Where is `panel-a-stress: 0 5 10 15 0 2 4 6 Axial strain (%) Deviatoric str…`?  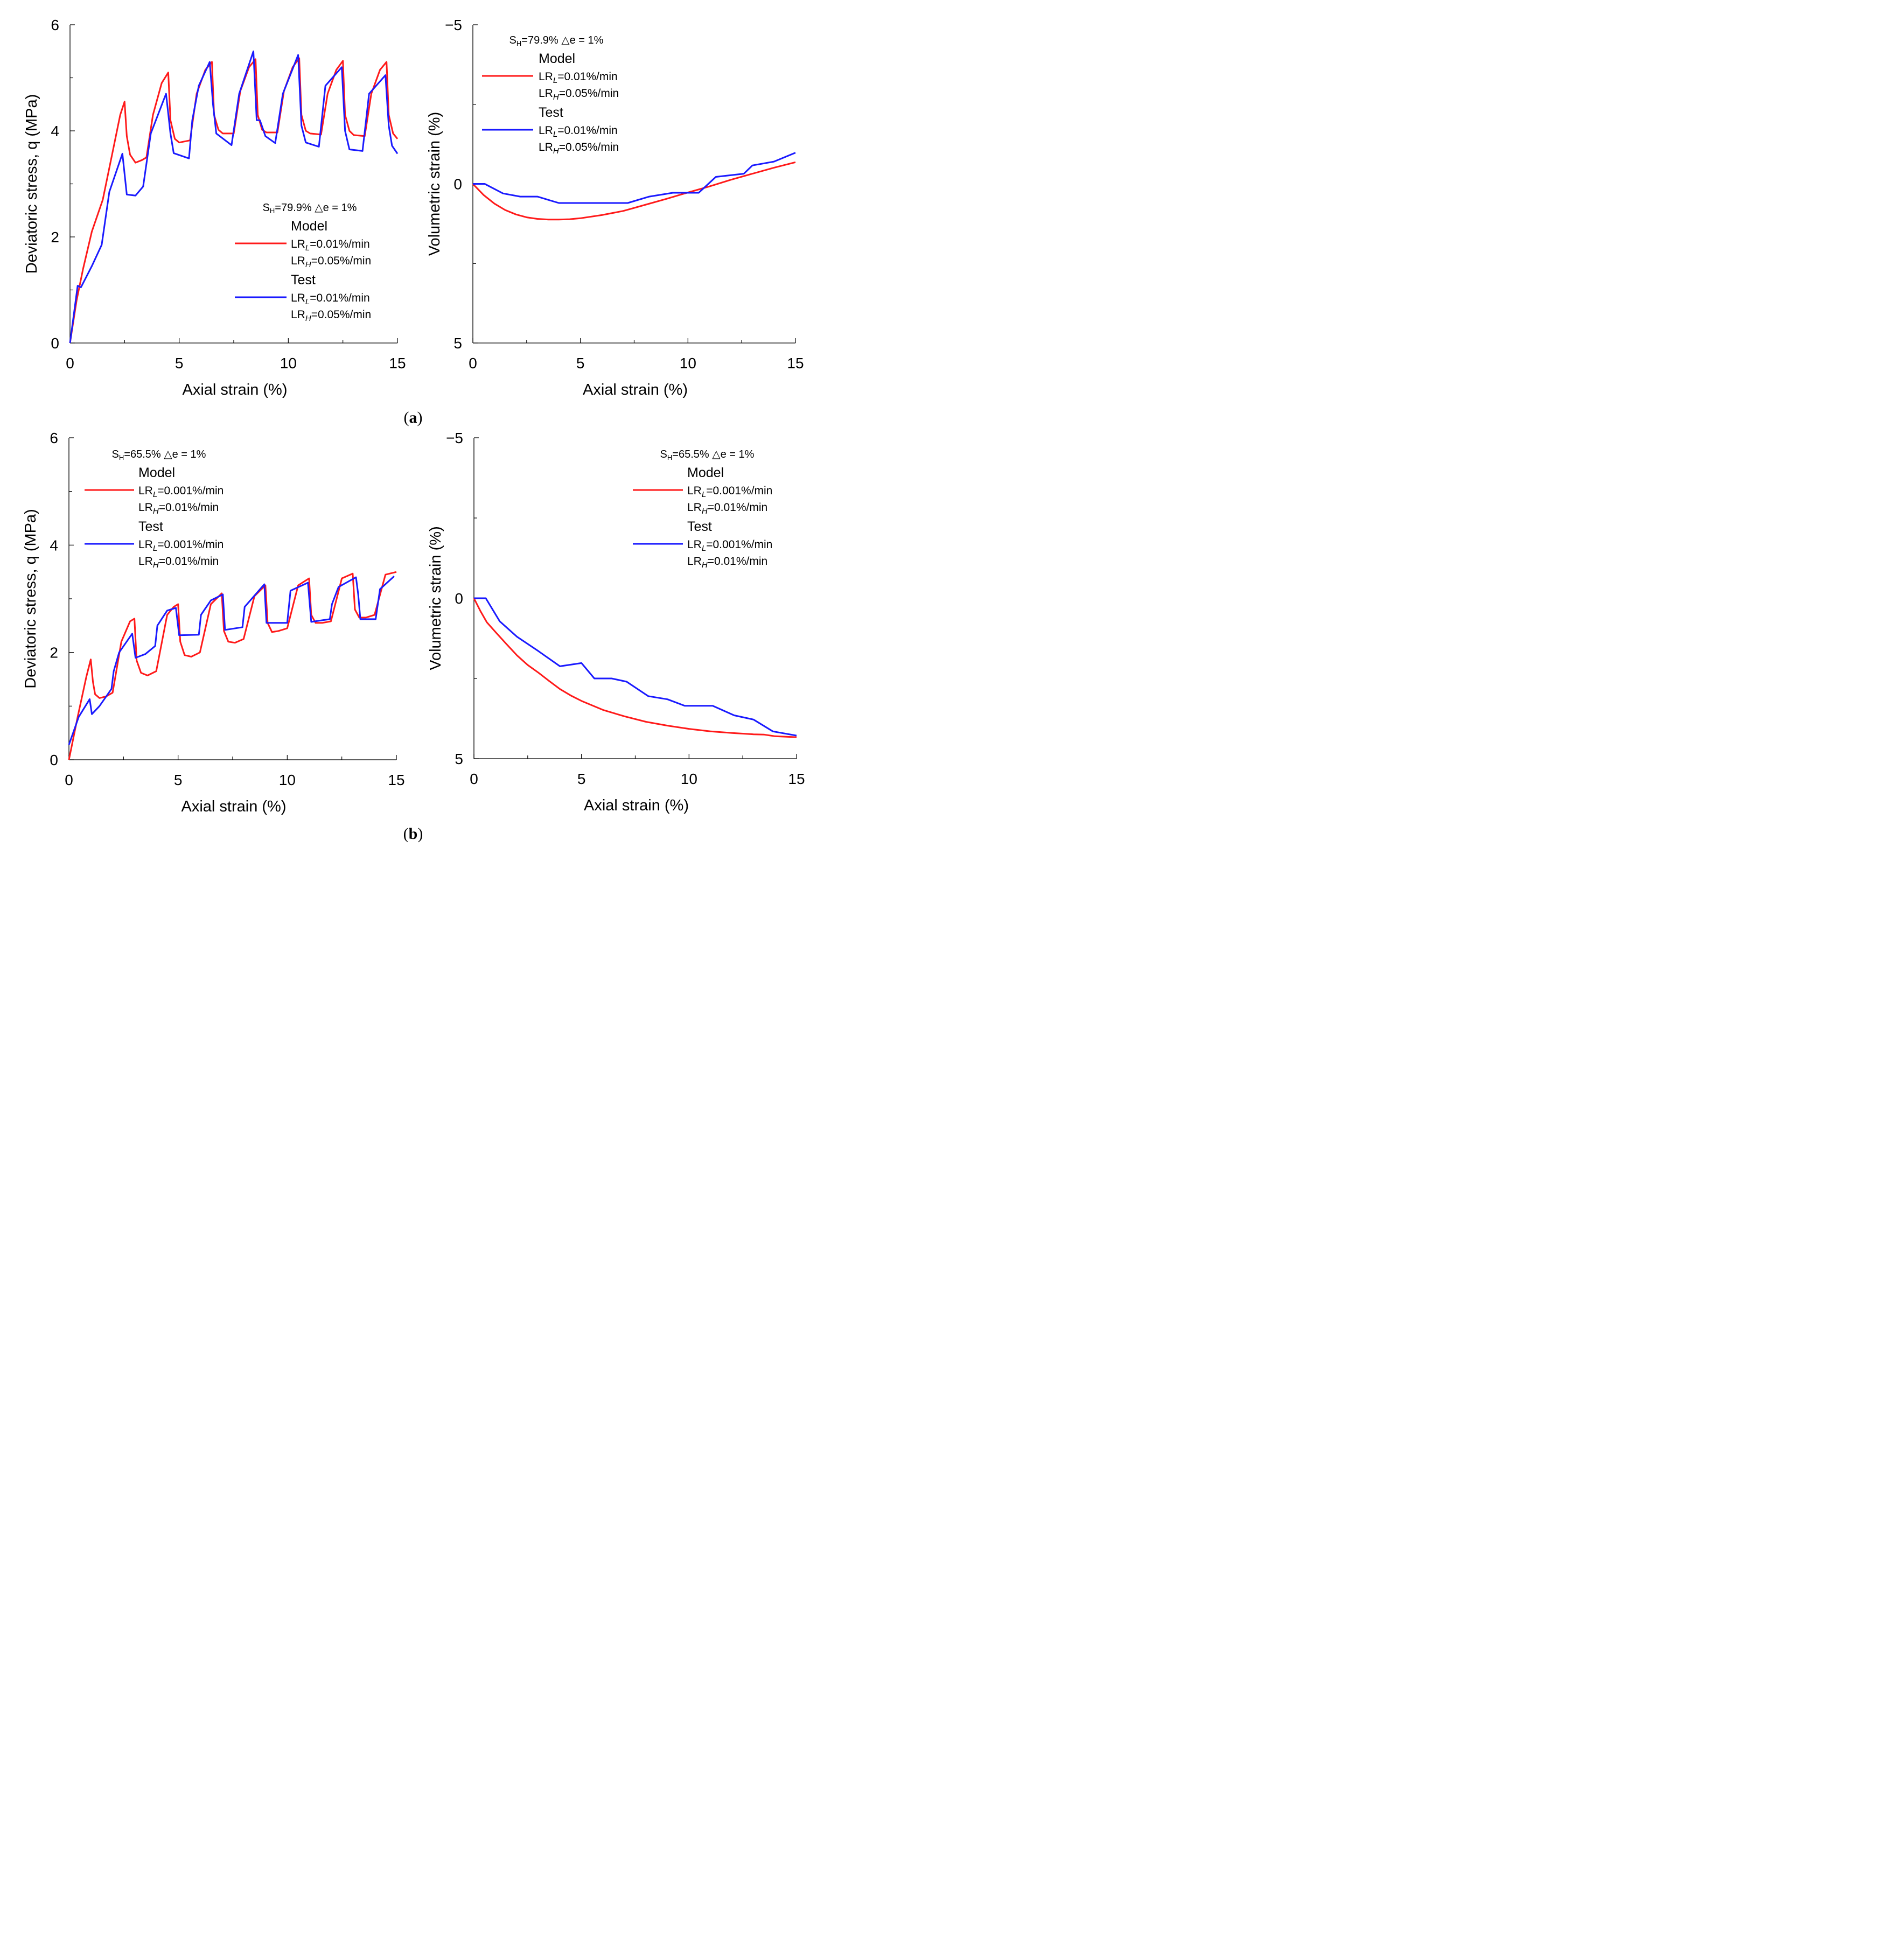 panel-a-stress: 0 5 10 15 0 2 4 6 Axial strain (%) Deviatoric str… is located at coordinates (214, 207).